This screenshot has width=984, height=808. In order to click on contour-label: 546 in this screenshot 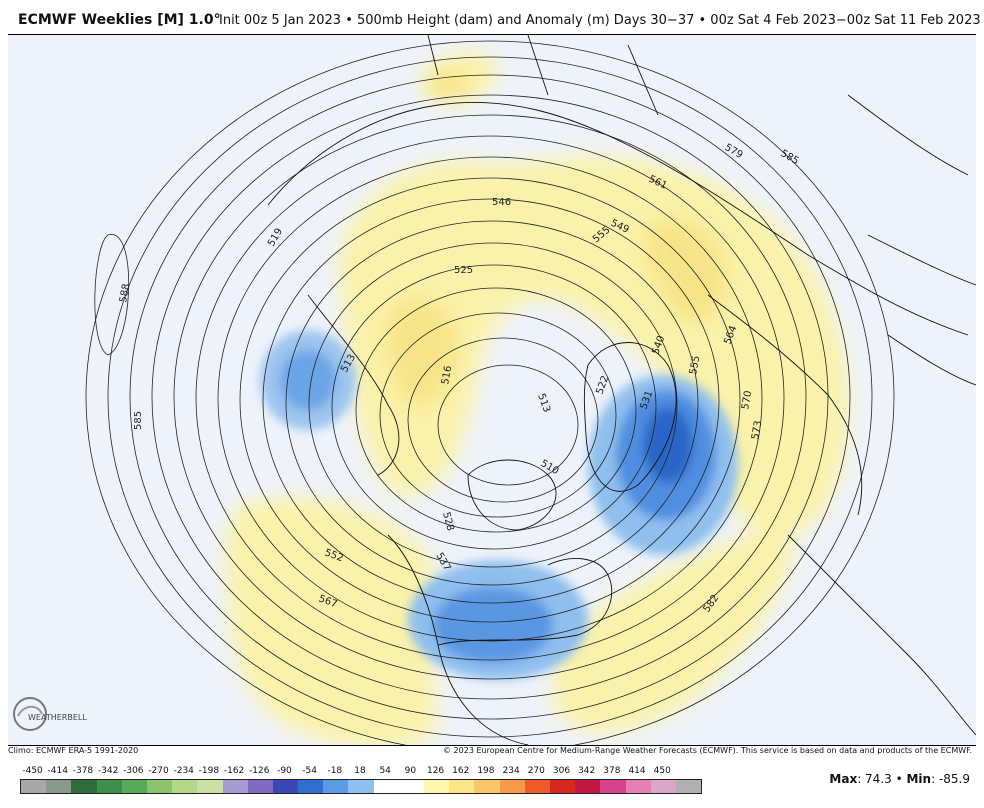, I will do `click(501, 202)`.